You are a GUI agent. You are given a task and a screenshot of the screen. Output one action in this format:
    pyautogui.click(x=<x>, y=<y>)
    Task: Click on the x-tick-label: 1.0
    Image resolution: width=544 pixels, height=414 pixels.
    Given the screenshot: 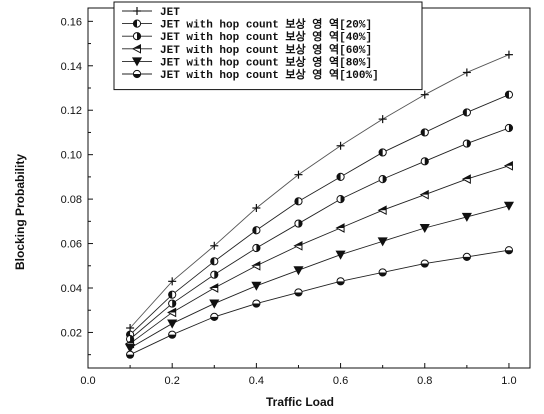 What is the action you would take?
    pyautogui.click(x=508, y=381)
    